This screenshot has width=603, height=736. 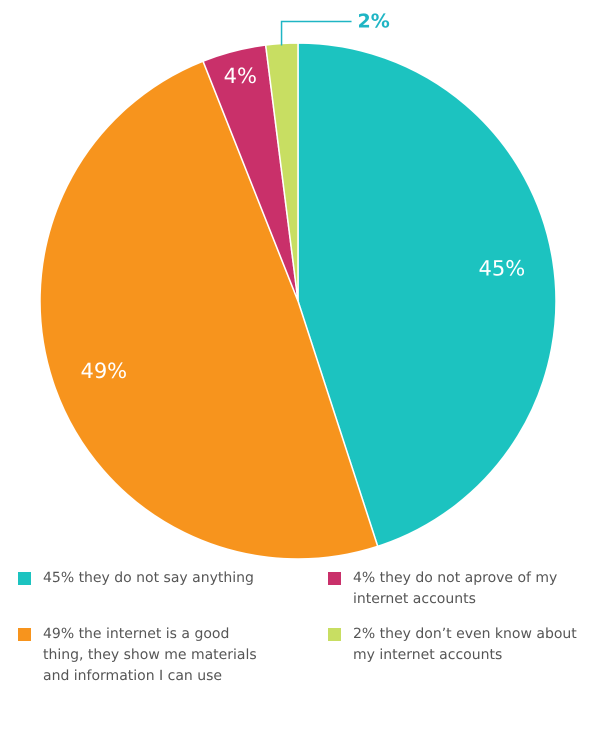 What do you see at coordinates (455, 589) in the screenshot?
I see `legend-label: 4% they do not aprove of my internet accounts` at bounding box center [455, 589].